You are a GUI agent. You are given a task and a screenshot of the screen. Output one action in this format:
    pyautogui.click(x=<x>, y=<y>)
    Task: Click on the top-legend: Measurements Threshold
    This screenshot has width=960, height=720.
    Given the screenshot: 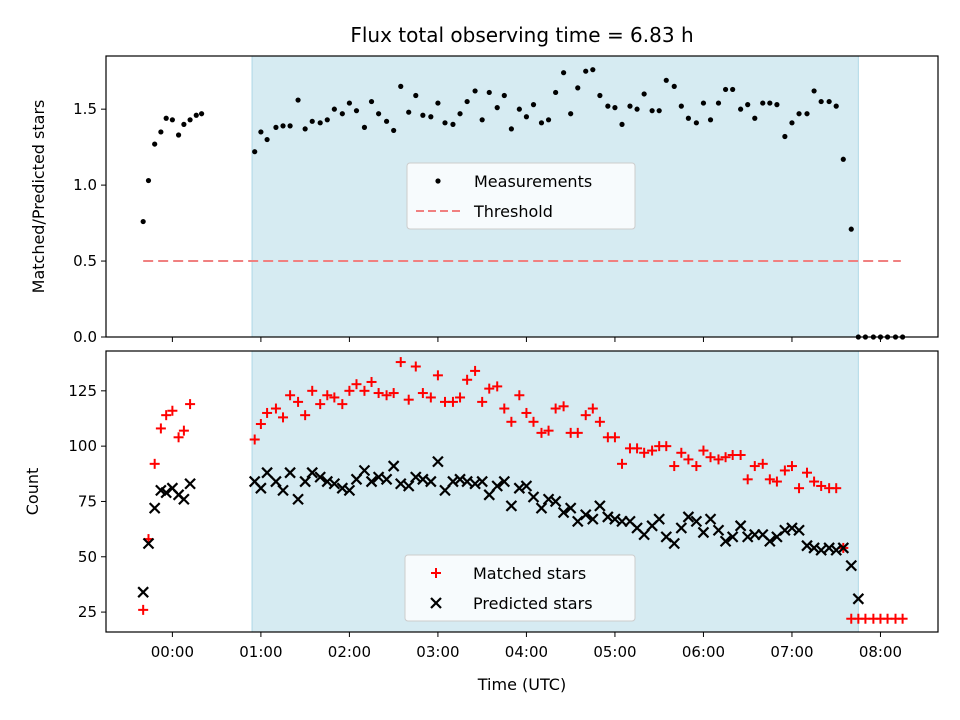 What is the action you would take?
    pyautogui.click(x=521, y=196)
    